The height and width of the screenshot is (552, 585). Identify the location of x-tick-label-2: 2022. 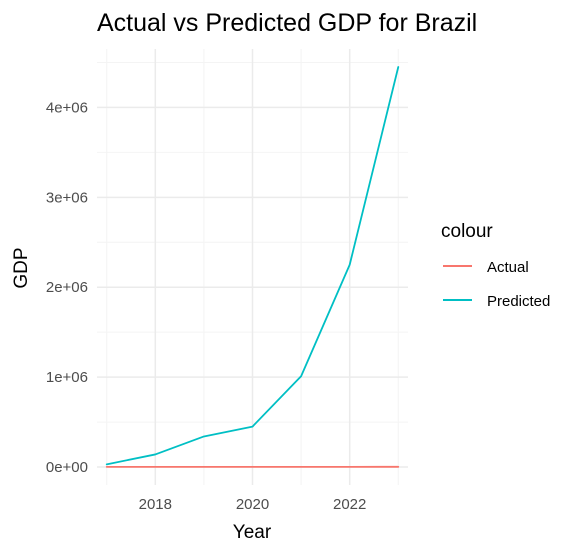
(349, 504).